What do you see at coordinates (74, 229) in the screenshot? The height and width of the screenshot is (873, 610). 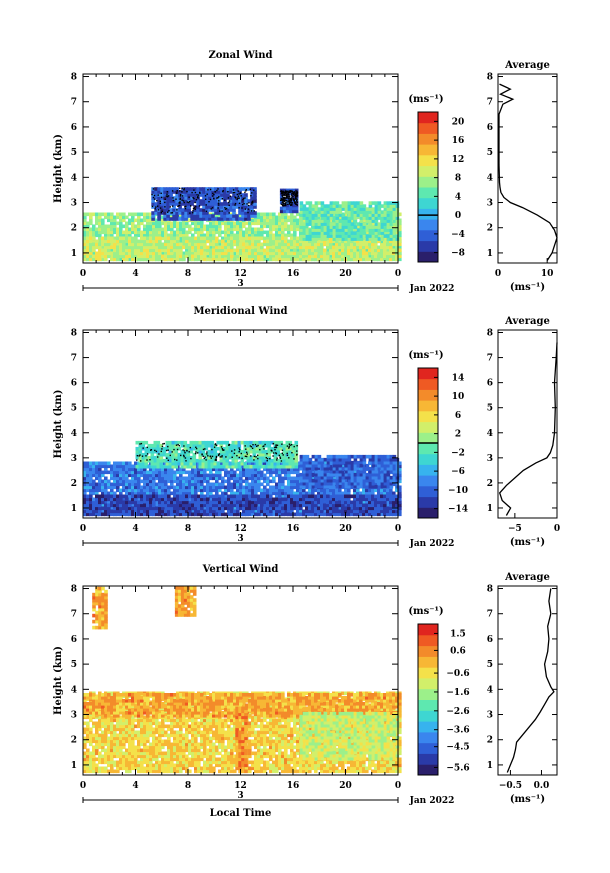 I see `y-tick-label: 2` at bounding box center [74, 229].